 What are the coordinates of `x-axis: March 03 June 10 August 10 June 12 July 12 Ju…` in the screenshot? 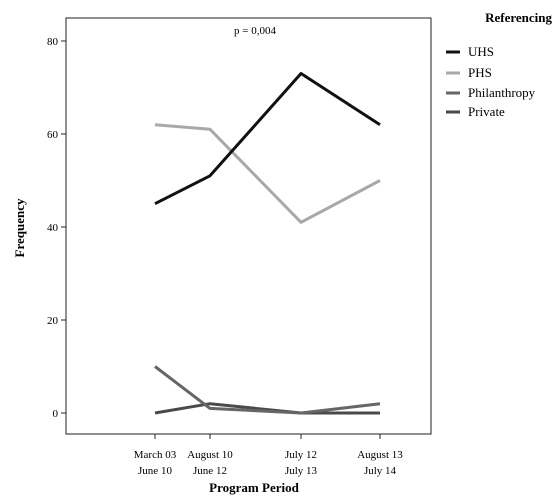 It's located at (268, 455).